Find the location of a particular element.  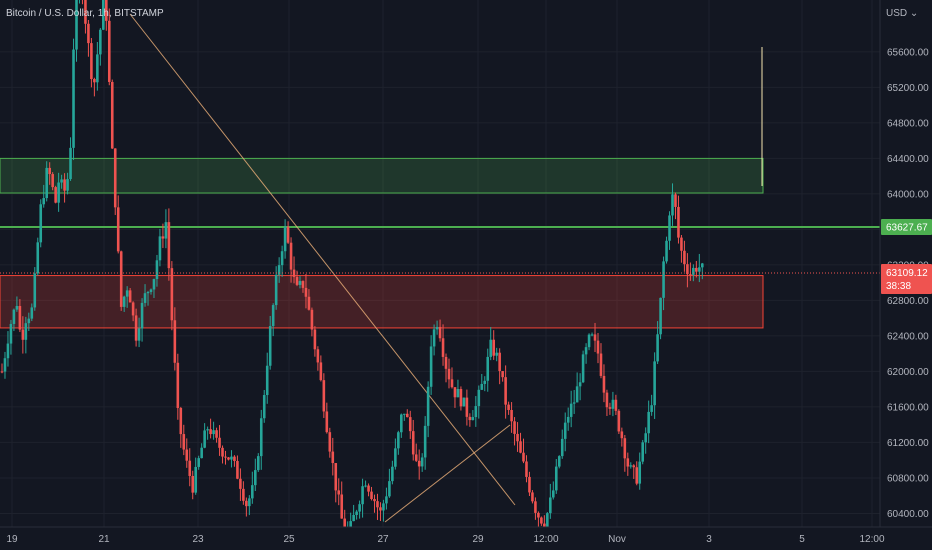

support-price-badge: 63627.67 is located at coordinates (906, 226).